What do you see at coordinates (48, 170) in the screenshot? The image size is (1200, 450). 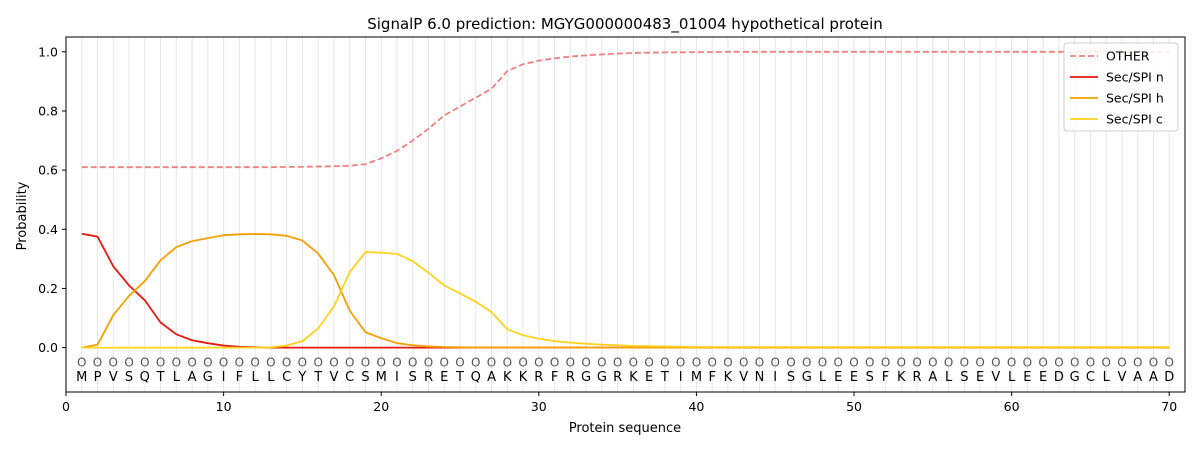 I see `y-tick-label: 0.6` at bounding box center [48, 170].